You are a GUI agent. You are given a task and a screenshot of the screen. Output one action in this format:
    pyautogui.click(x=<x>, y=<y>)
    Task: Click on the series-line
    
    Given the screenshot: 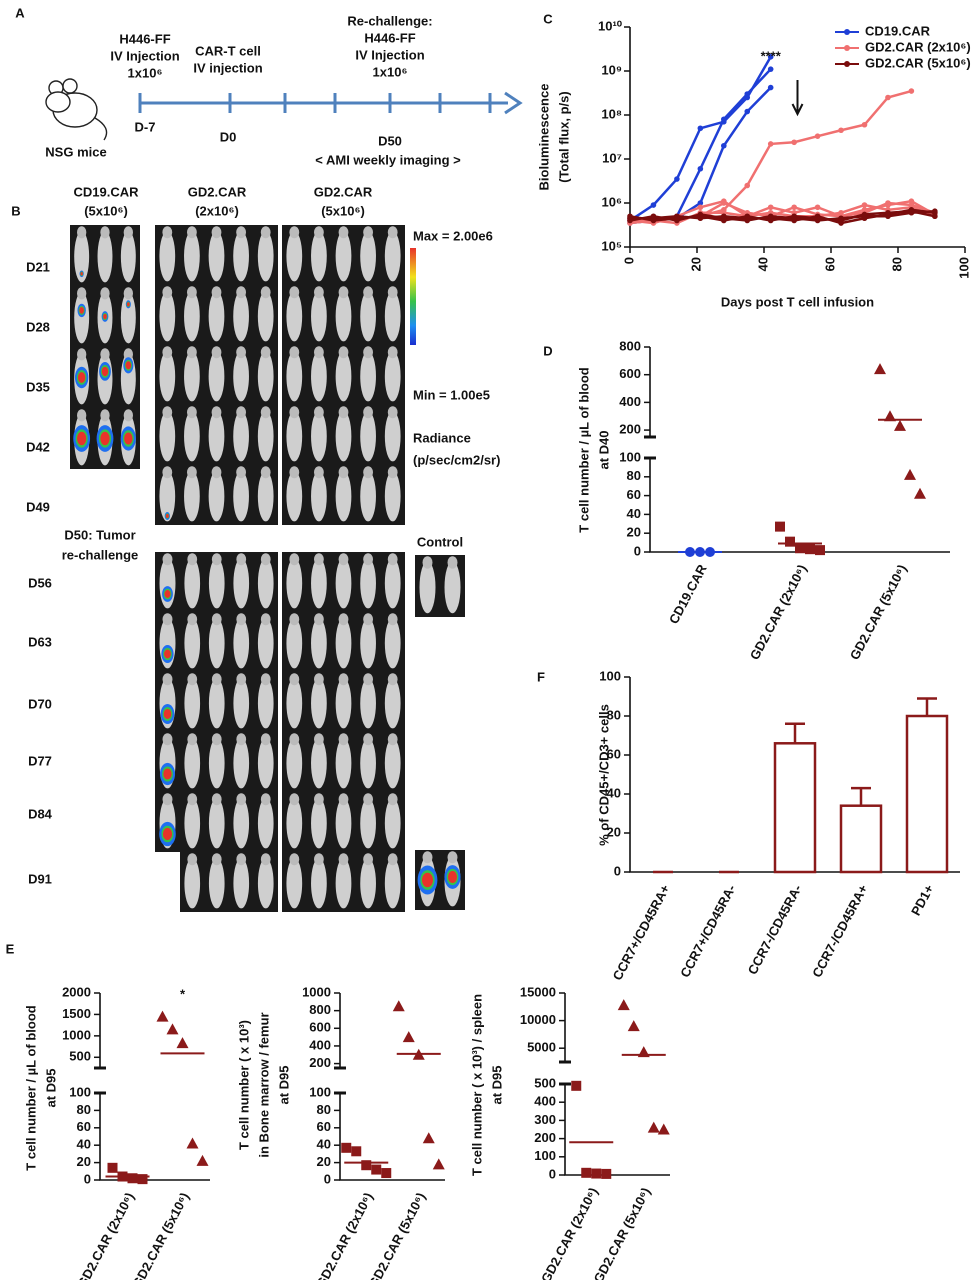 What is the action you would take?
    pyautogui.click(x=770, y=157)
    